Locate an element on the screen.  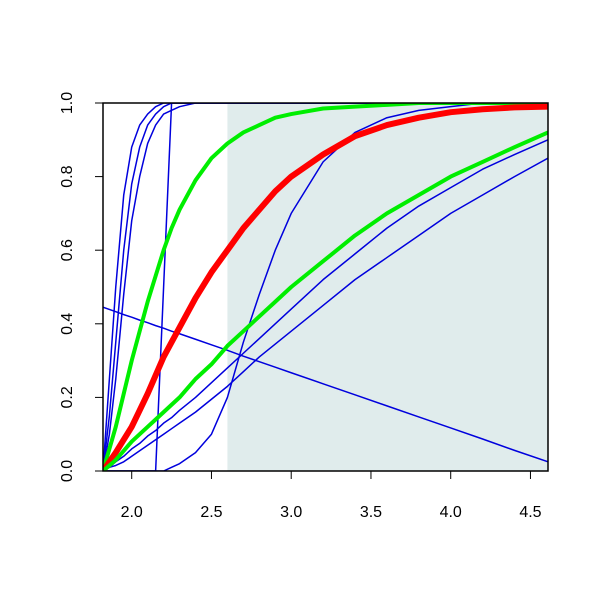
x-tick-label: 3.0 is located at coordinates (291, 512).